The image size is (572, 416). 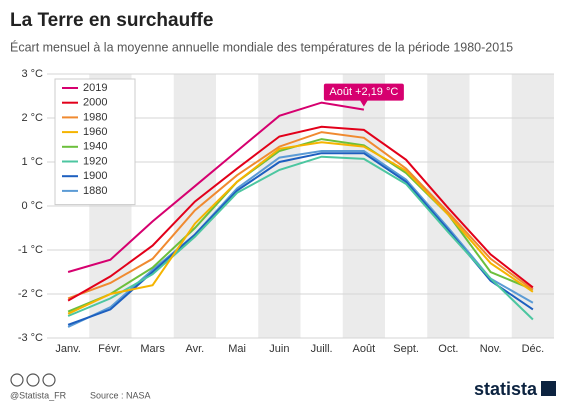 I want to click on brand-icon, so click(x=548, y=388).